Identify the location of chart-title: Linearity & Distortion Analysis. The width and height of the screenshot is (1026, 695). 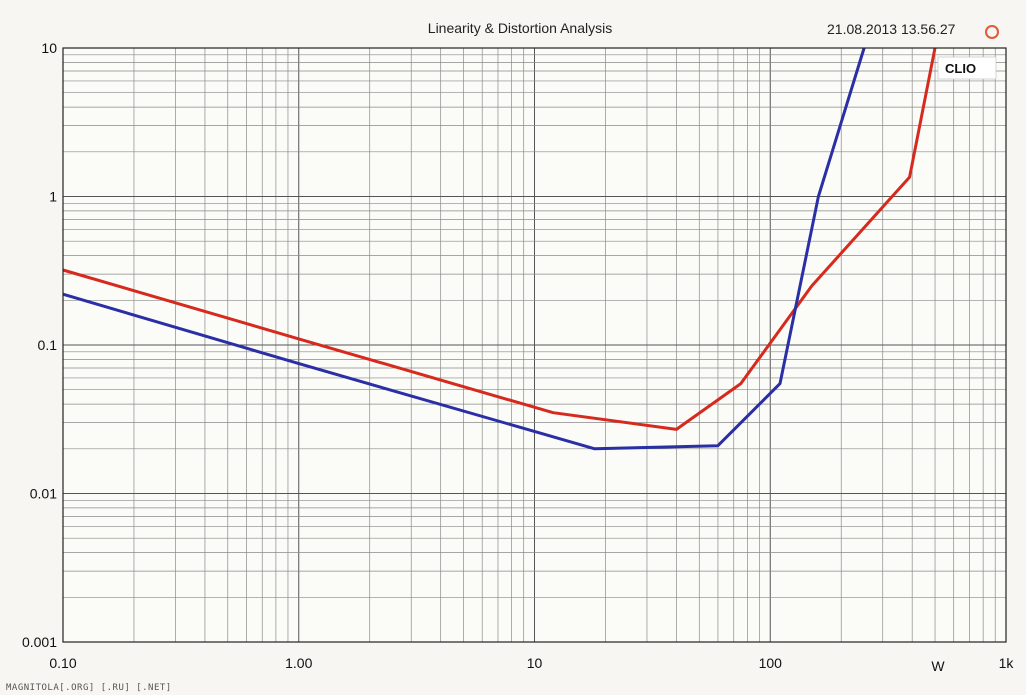
(520, 28).